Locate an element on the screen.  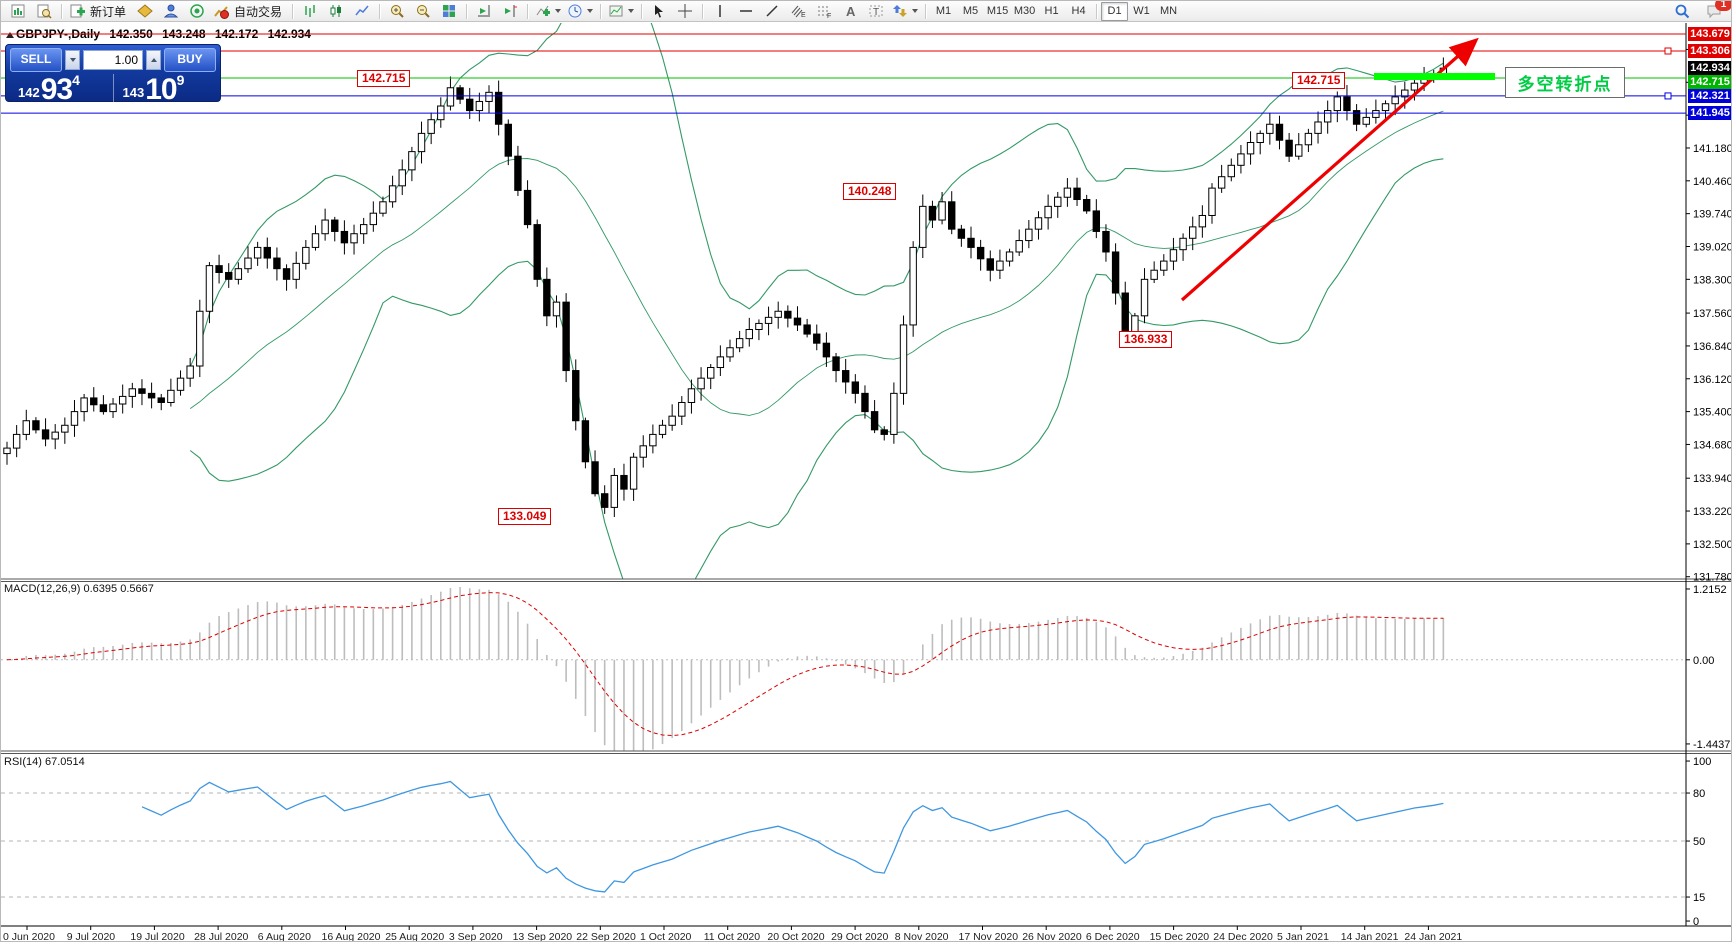
search-button is located at coordinates (1682, 11).